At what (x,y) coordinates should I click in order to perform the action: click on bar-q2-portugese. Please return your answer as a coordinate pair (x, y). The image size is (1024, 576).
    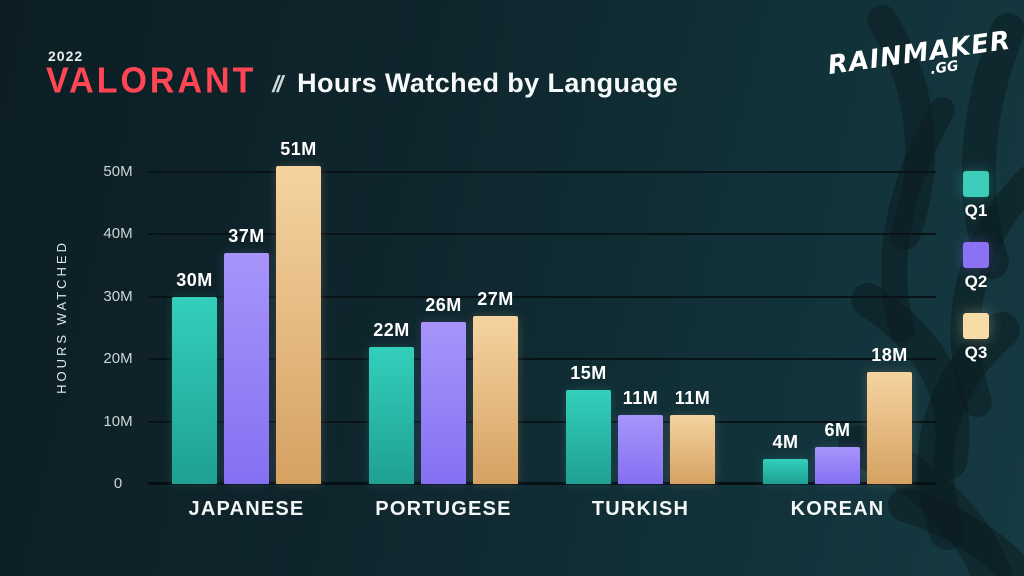
    Looking at the image, I should click on (443, 402).